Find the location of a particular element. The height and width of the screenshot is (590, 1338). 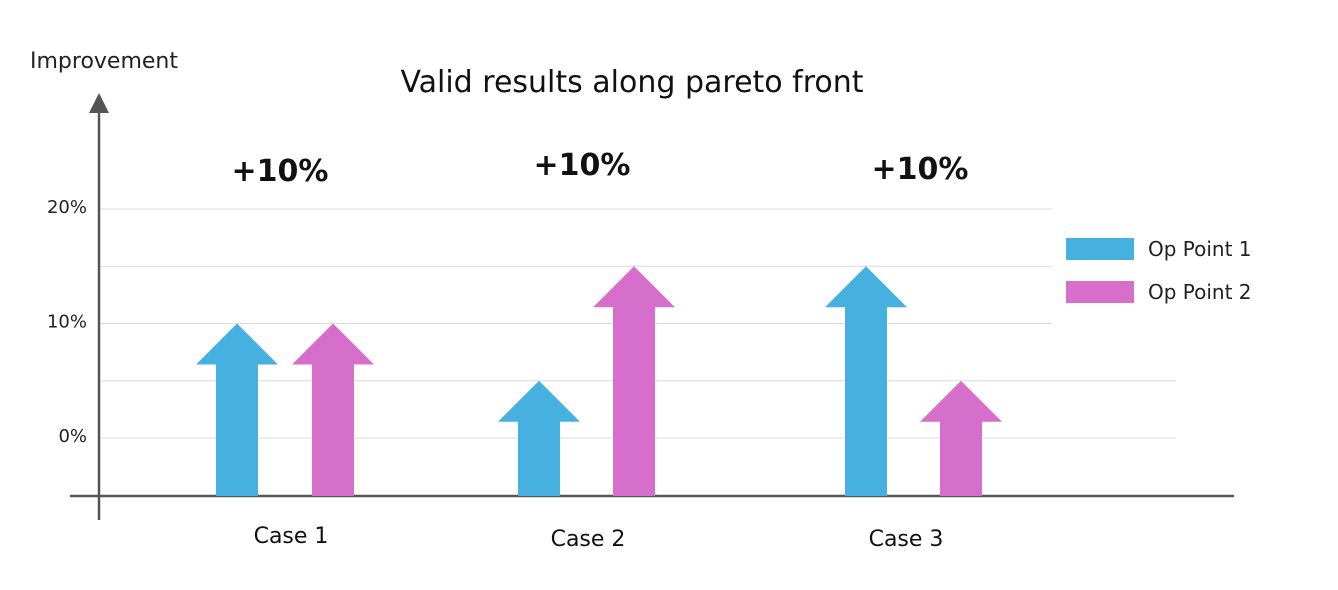

category-label: Case 2 is located at coordinates (588, 539).